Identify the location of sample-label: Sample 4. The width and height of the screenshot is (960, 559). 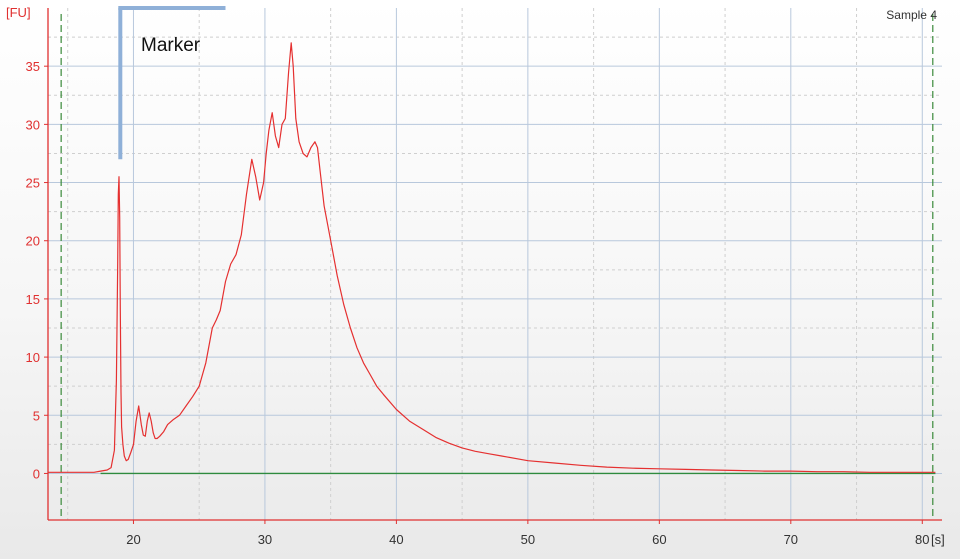
(911, 15).